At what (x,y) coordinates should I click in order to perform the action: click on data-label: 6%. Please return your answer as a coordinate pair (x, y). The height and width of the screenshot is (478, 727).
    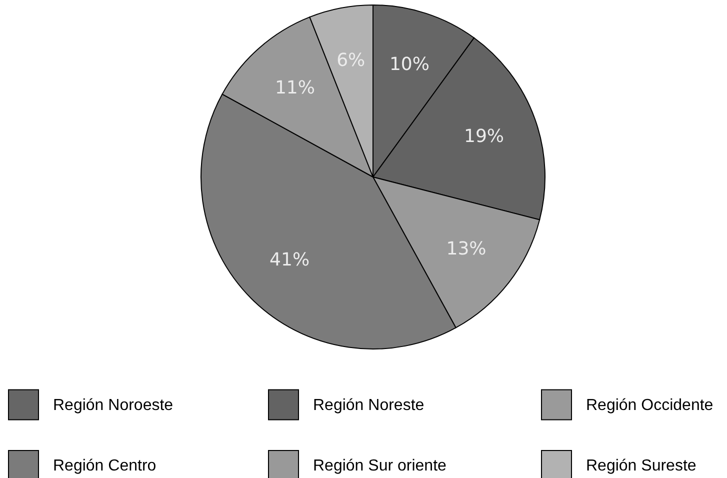
    Looking at the image, I should click on (351, 61).